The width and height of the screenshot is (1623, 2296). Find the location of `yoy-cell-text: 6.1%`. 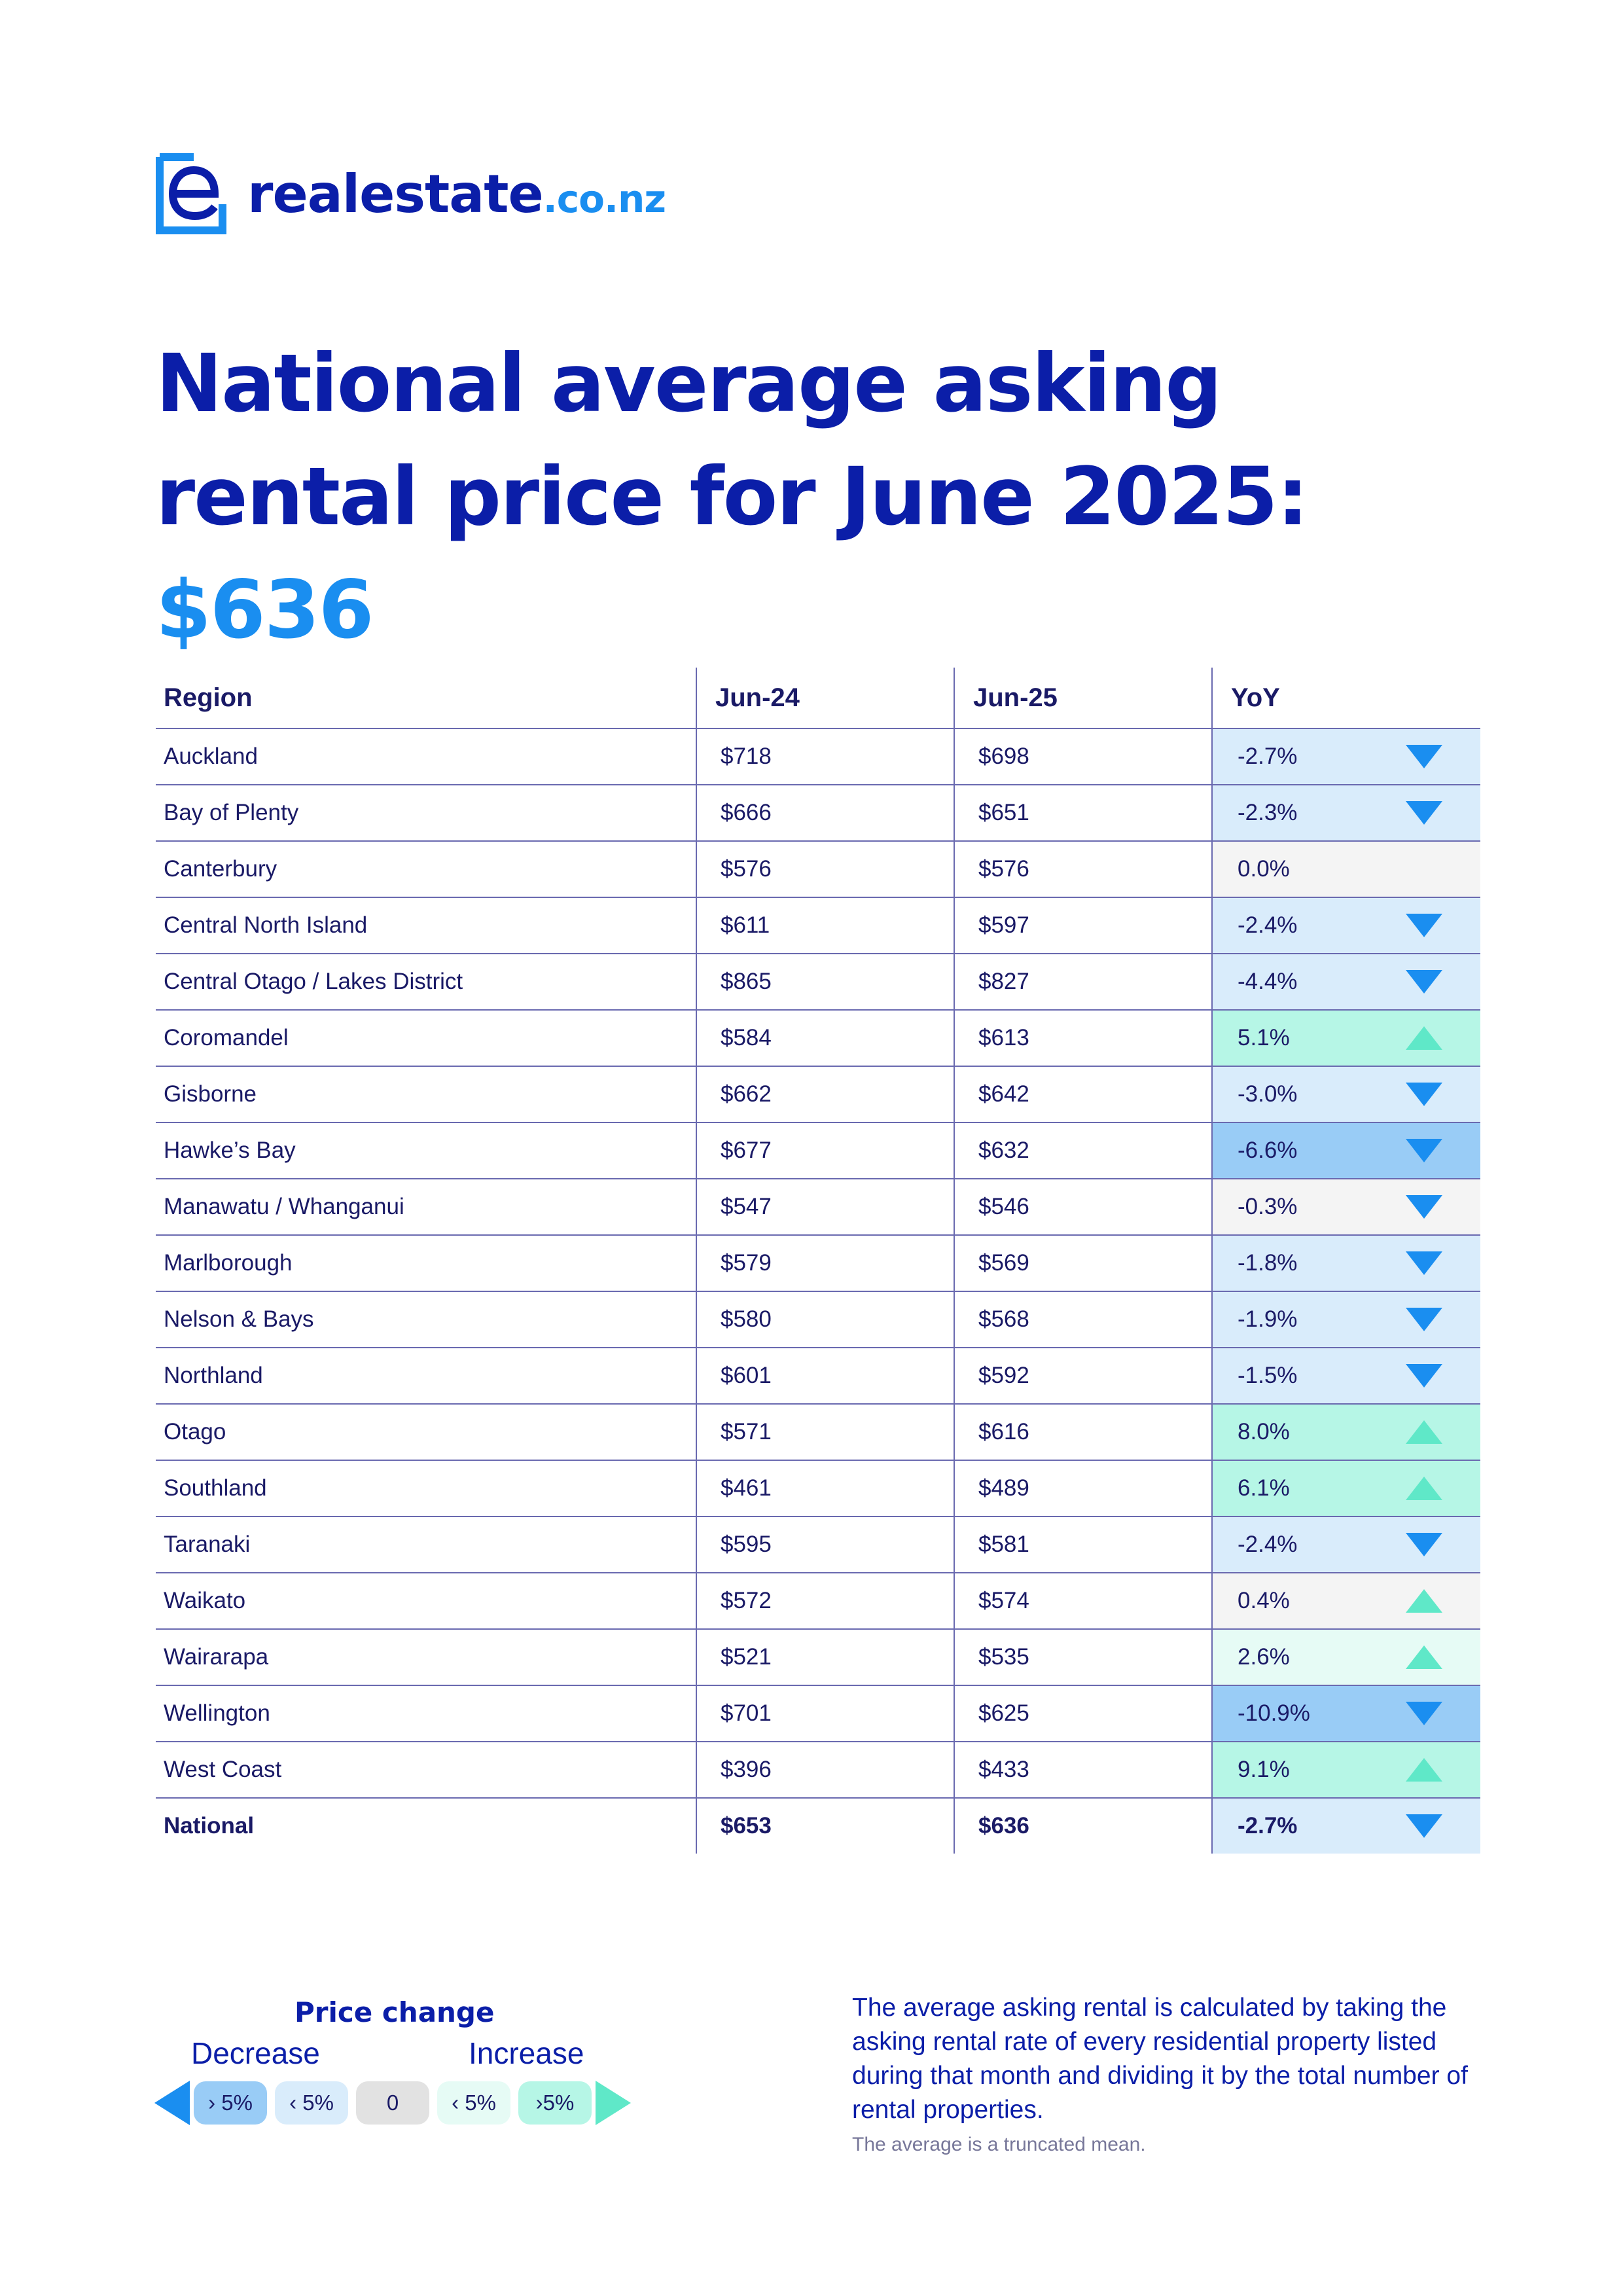

yoy-cell-text: 6.1% is located at coordinates (1264, 1488).